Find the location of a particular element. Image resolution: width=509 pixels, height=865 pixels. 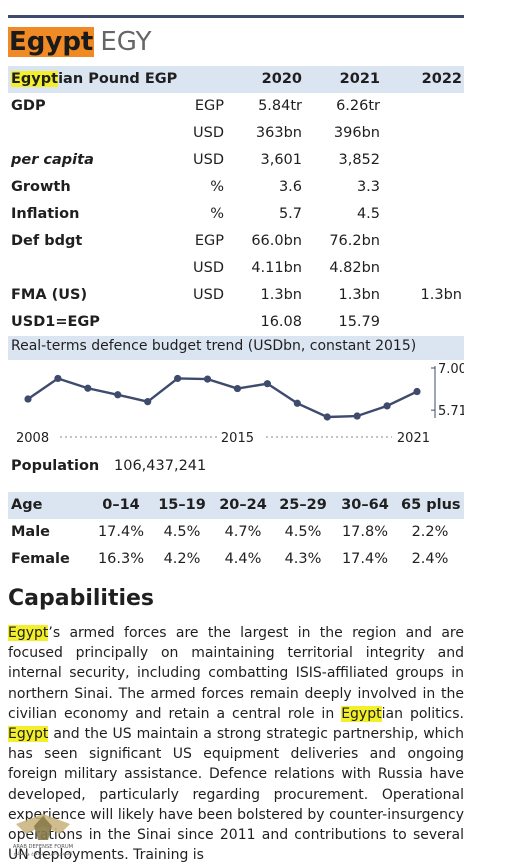

economics-row: Def bdgt EGP 66.0bn 76.2bn is located at coordinates (236, 241).